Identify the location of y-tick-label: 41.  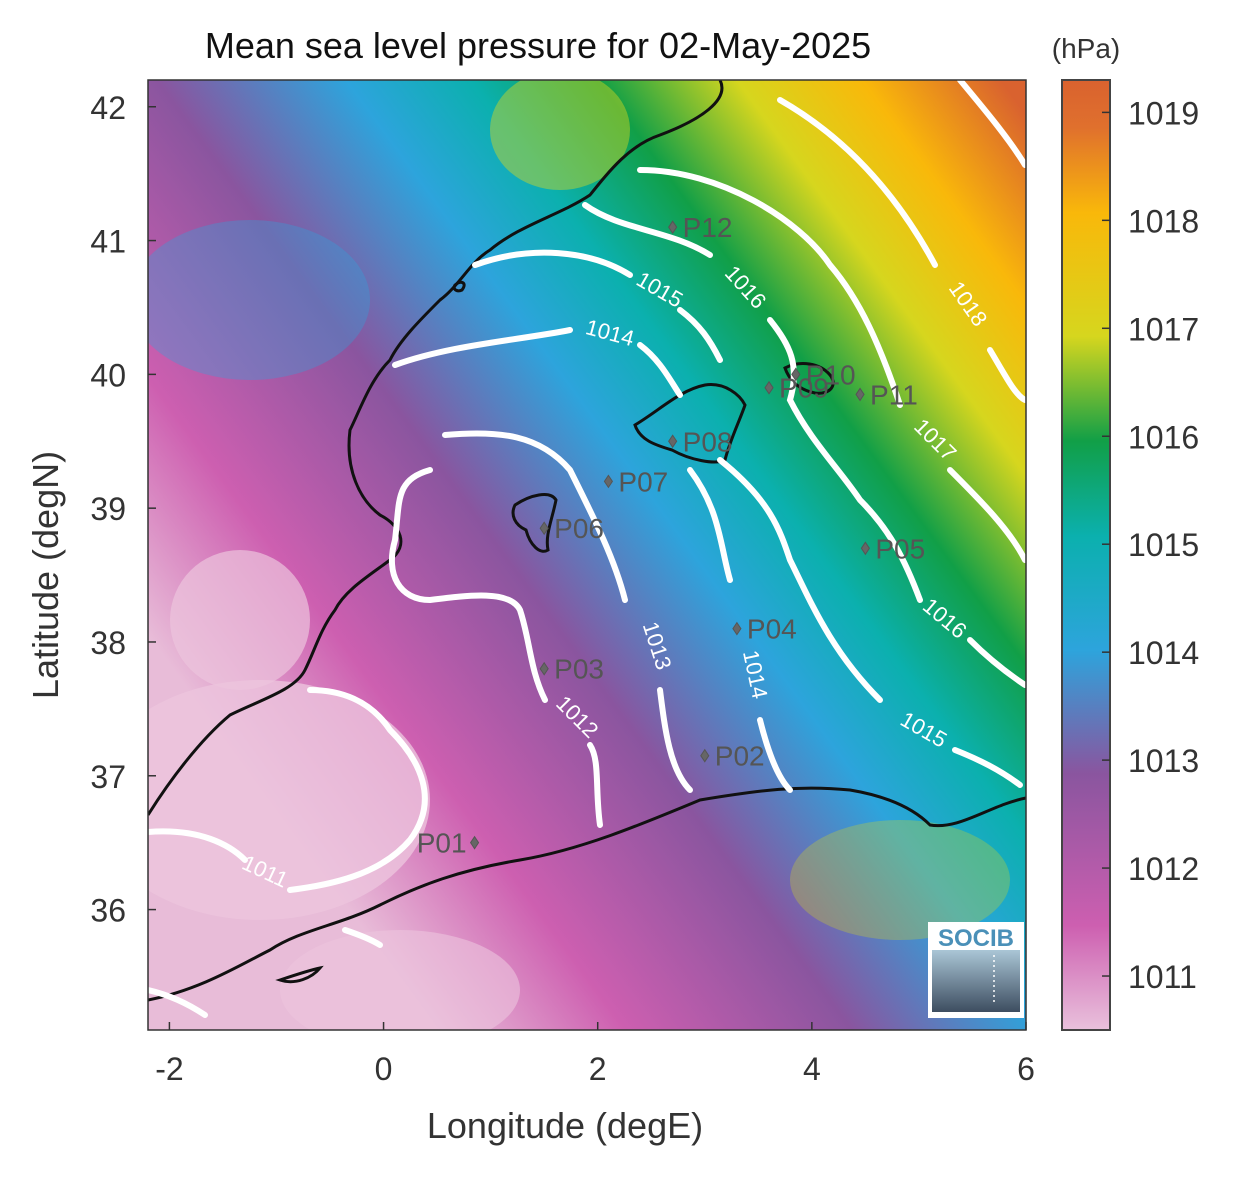
(108, 242).